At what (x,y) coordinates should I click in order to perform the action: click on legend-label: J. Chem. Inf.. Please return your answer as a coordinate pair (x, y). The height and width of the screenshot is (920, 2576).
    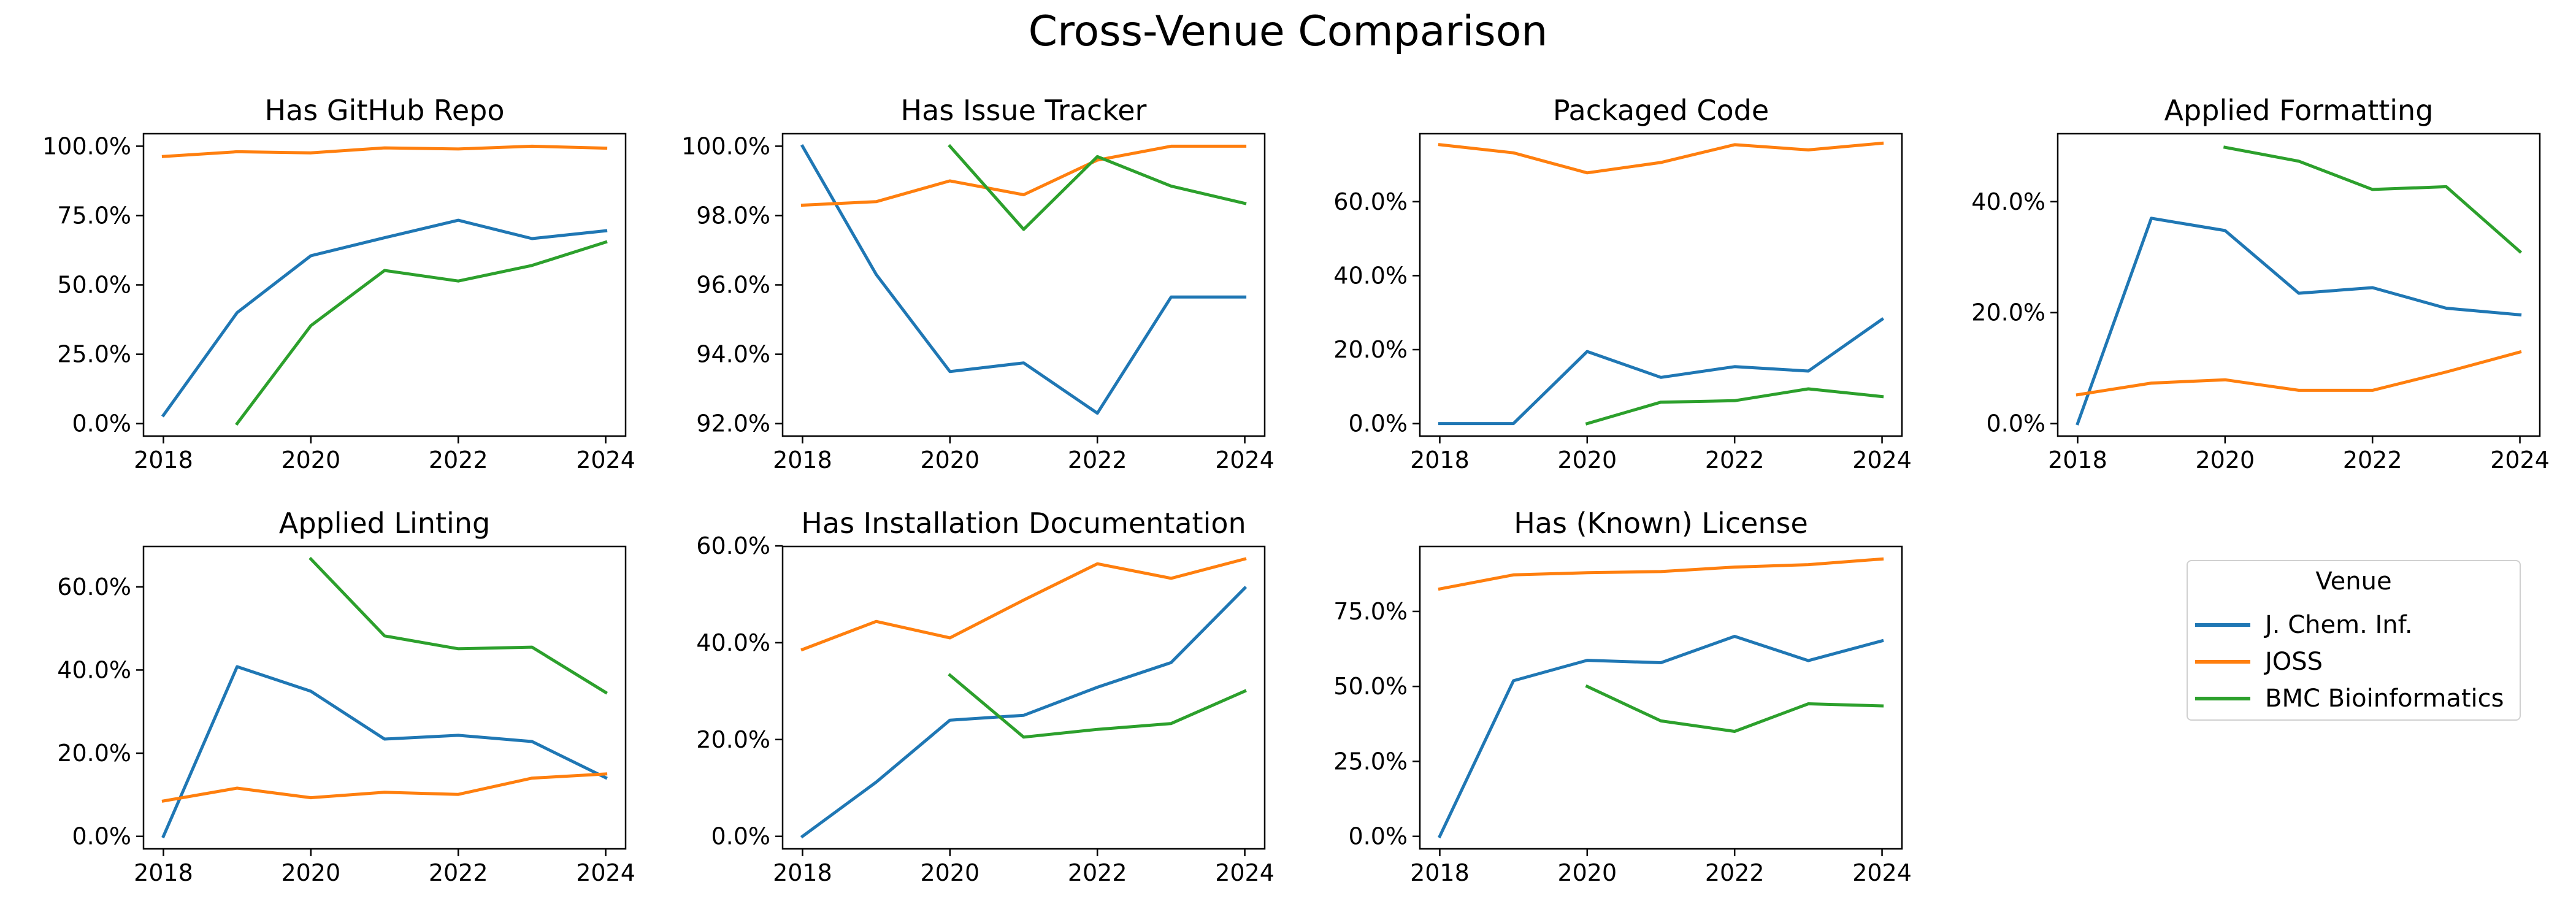
    Looking at the image, I should click on (2339, 625).